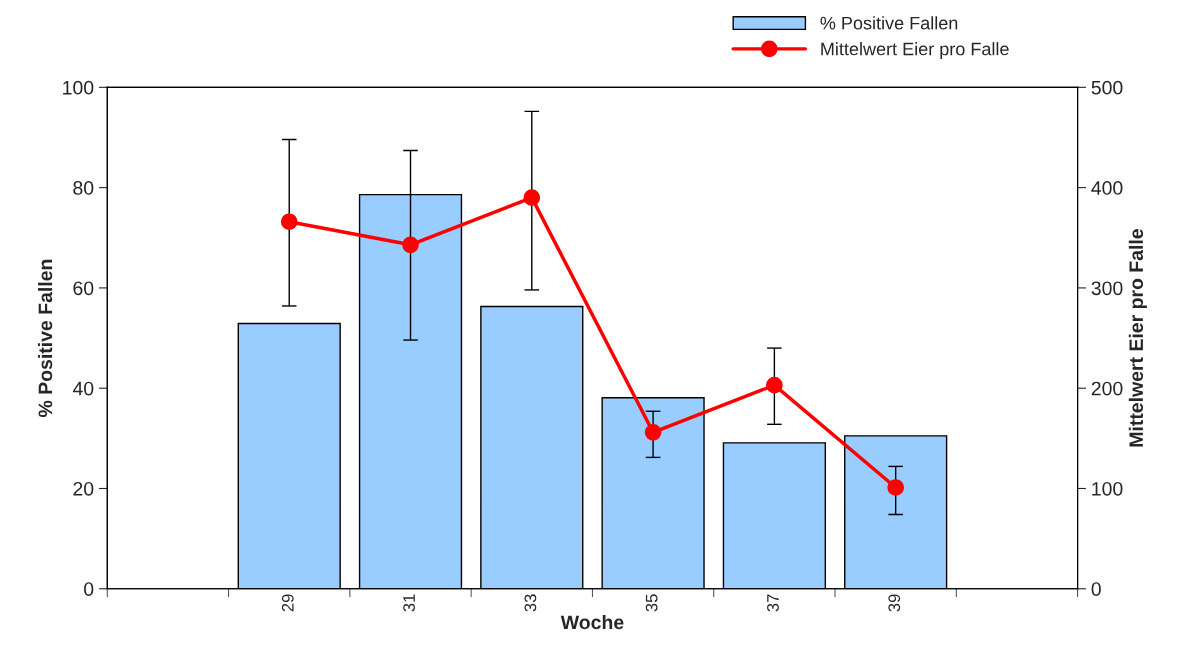 The height and width of the screenshot is (647, 1179). What do you see at coordinates (83, 188) in the screenshot?
I see `y-tick-label: 80` at bounding box center [83, 188].